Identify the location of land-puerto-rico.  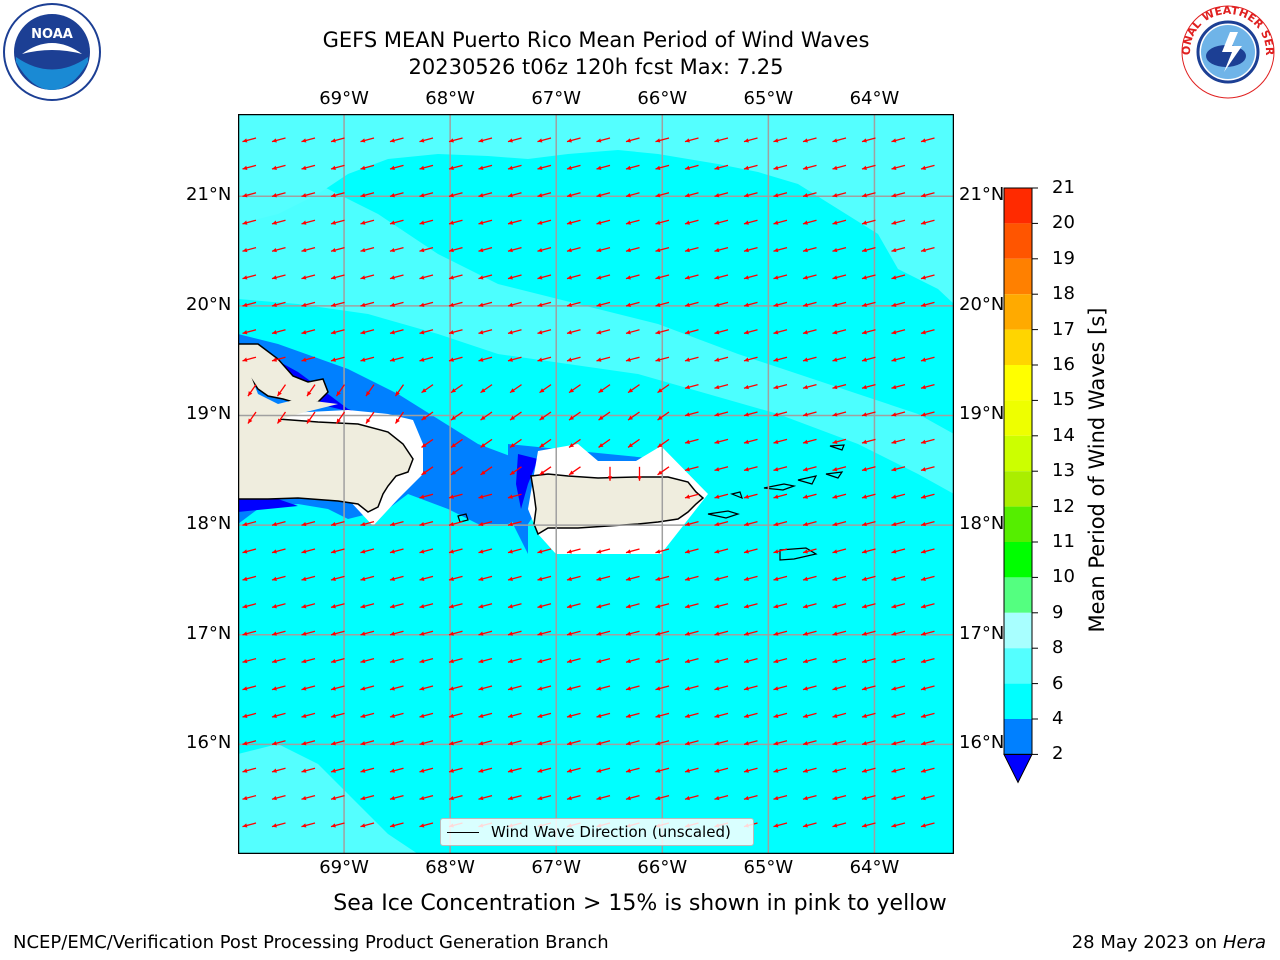
(617, 504).